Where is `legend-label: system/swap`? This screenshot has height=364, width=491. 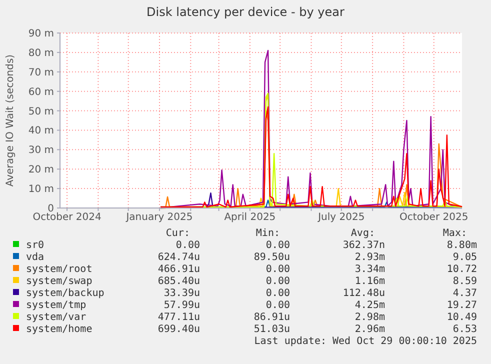 legend-label: system/swap is located at coordinates (59, 281).